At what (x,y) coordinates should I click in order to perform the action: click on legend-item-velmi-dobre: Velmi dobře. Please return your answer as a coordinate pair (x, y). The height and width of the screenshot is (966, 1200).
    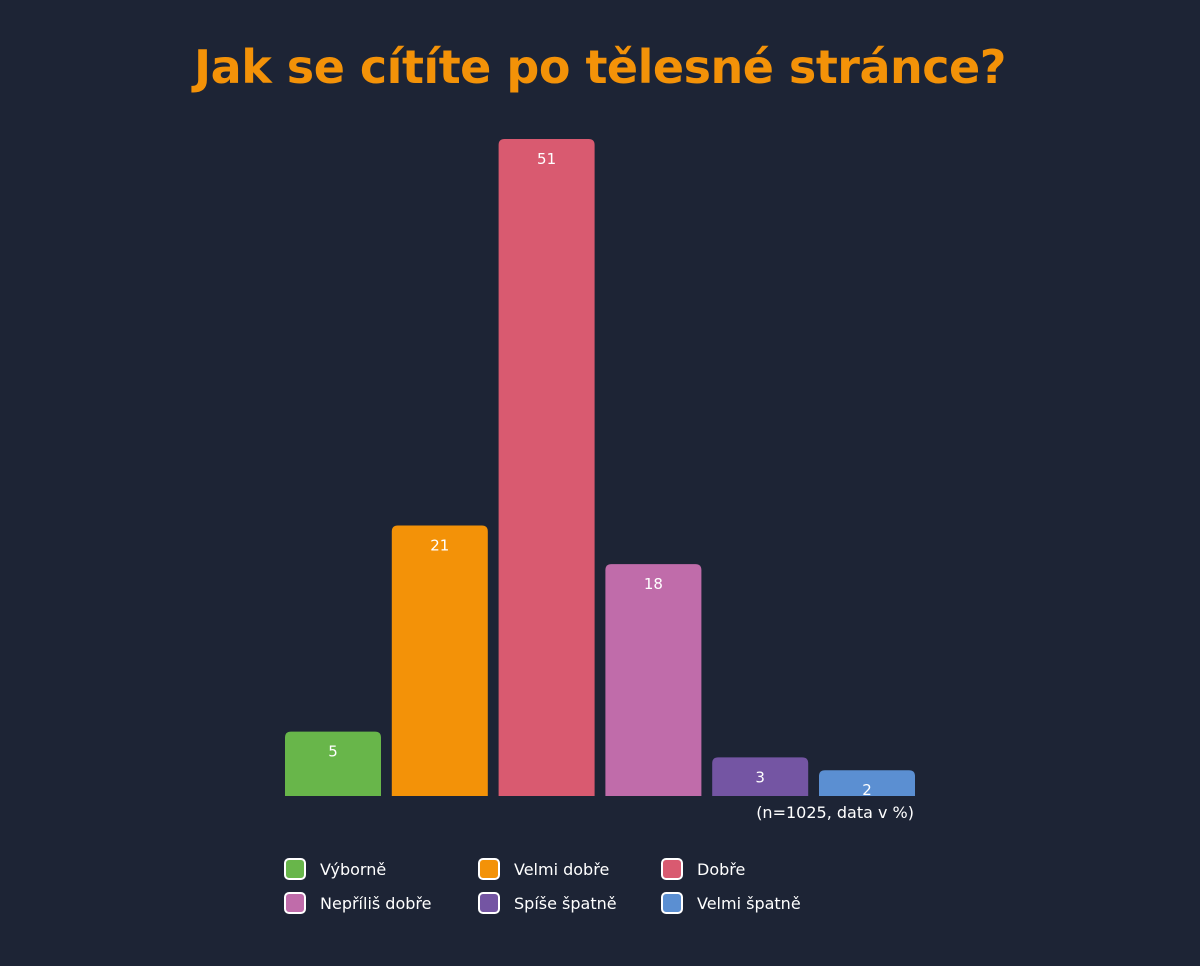
    Looking at the image, I should click on (543, 869).